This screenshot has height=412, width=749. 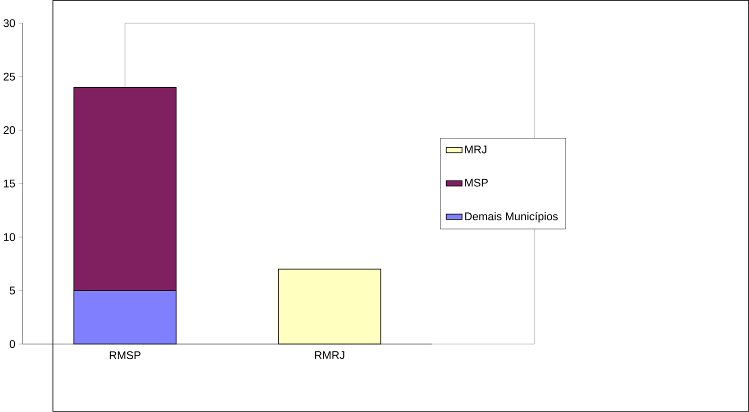 What do you see at coordinates (9, 184) in the screenshot?
I see `y-tick-label: 15` at bounding box center [9, 184].